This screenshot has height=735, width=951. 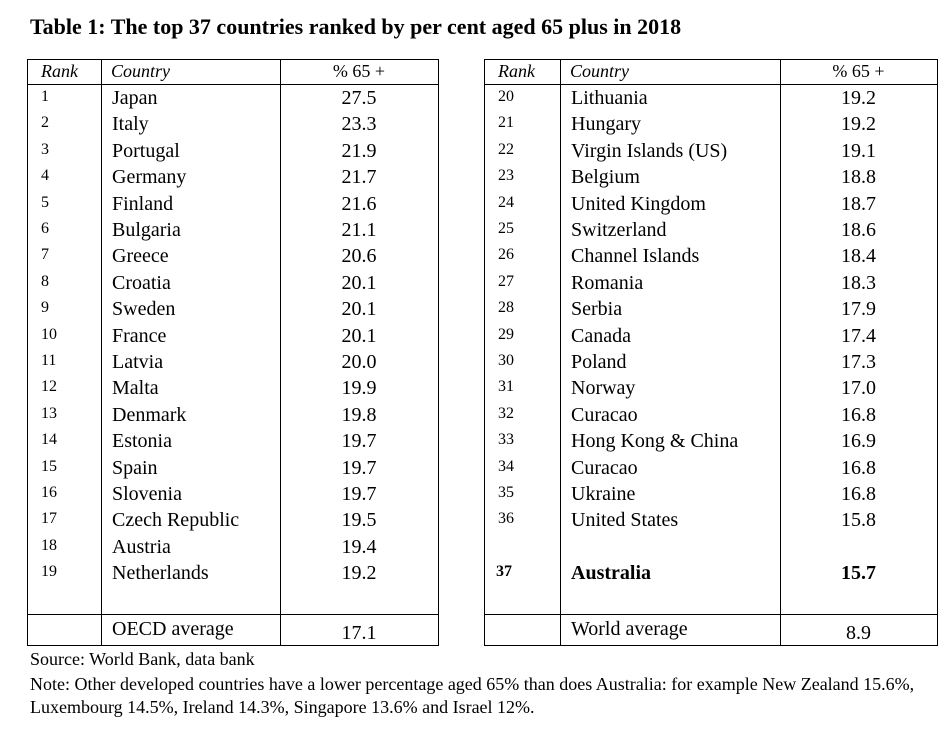 I want to click on rank-cell: 29, so click(x=506, y=334).